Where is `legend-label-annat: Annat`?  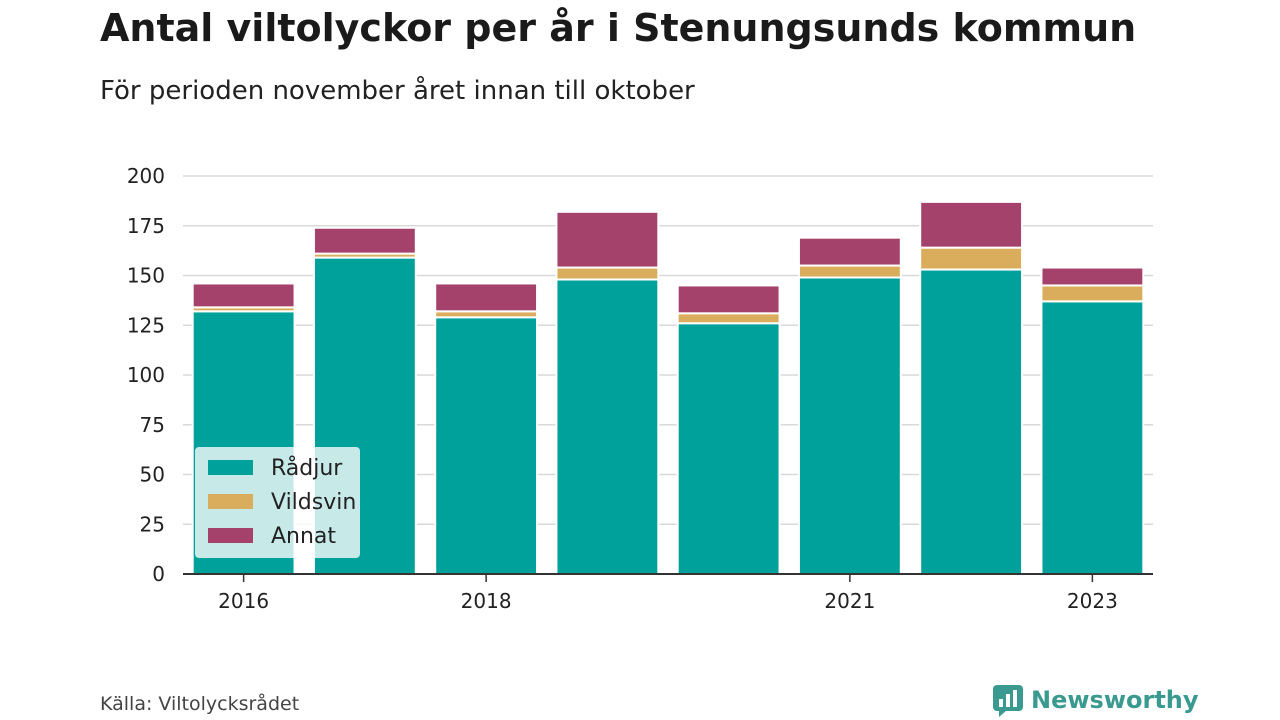
legend-label-annat: Annat is located at coordinates (303, 536).